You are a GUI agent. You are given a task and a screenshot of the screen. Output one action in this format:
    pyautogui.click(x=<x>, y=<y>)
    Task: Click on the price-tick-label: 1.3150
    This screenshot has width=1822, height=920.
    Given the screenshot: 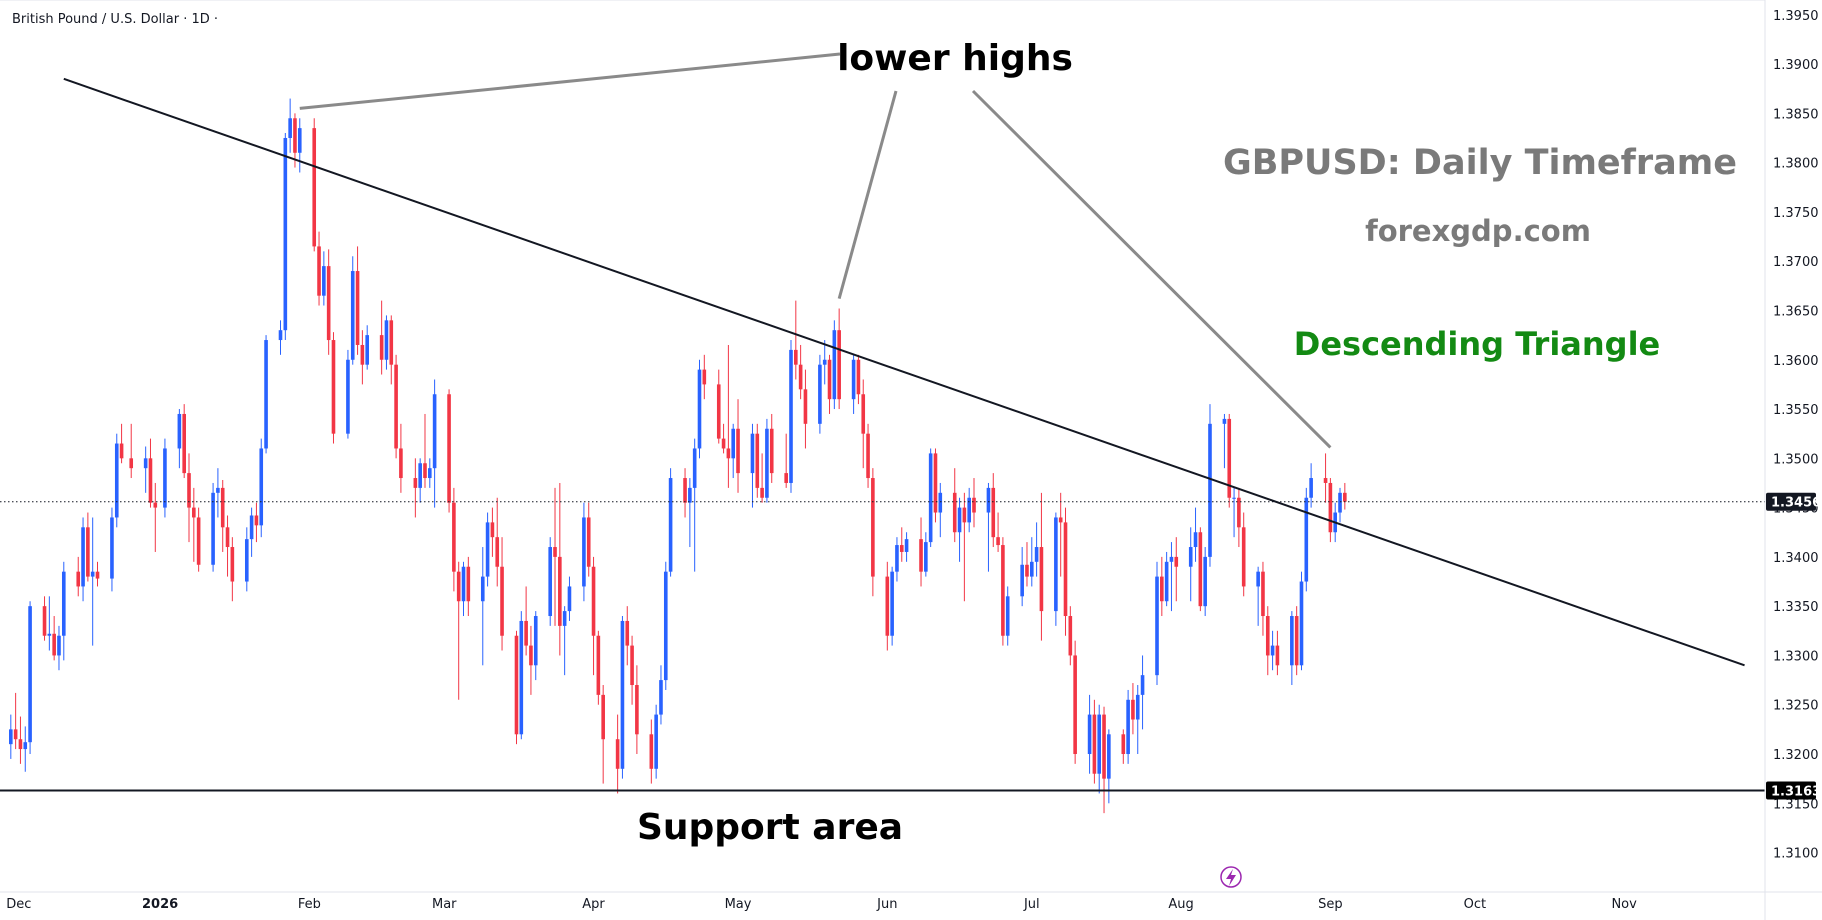 What is the action you would take?
    pyautogui.click(x=1796, y=804)
    